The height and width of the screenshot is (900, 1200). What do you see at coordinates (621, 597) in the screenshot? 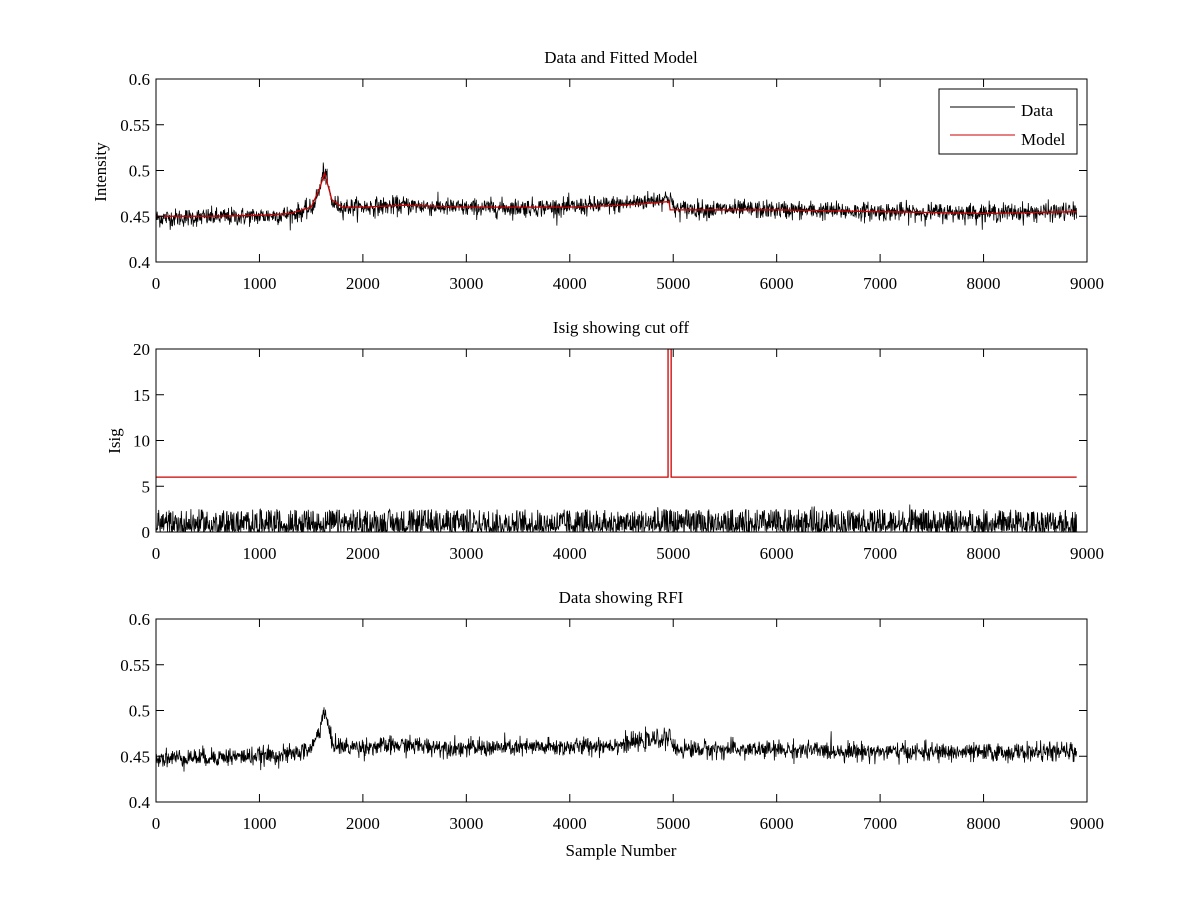
I see `panel-3-title: Data showing RFI` at bounding box center [621, 597].